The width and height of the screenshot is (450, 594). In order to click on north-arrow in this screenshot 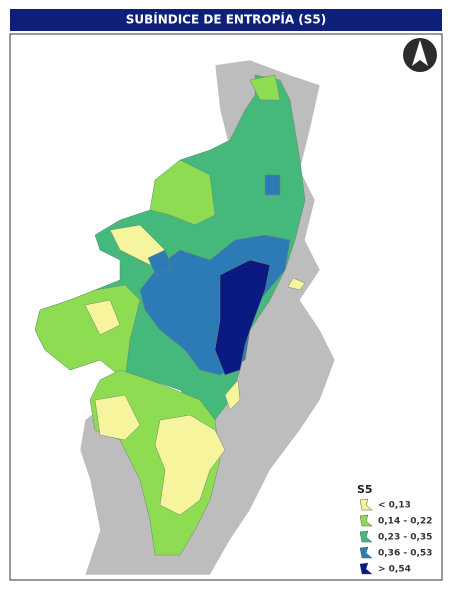, I will do `click(420, 55)`.